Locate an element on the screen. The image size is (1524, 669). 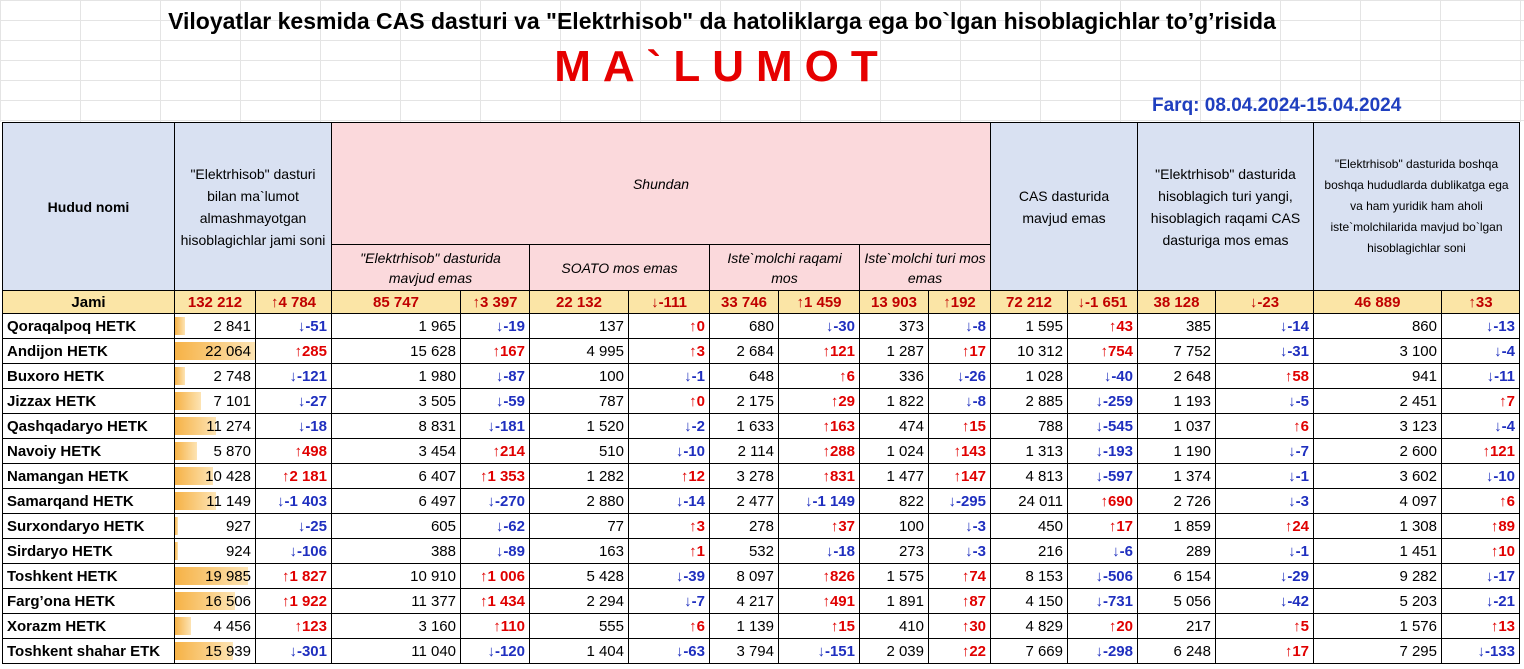
count-cell: 1 965 is located at coordinates (396, 326).